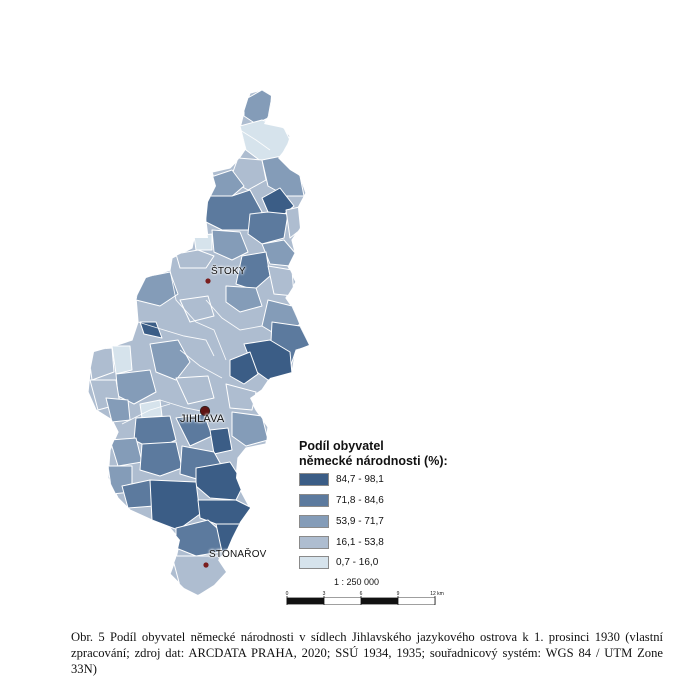  What do you see at coordinates (357, 582) in the screenshot?
I see `scale-ratio: 1 : 250 000` at bounding box center [357, 582].